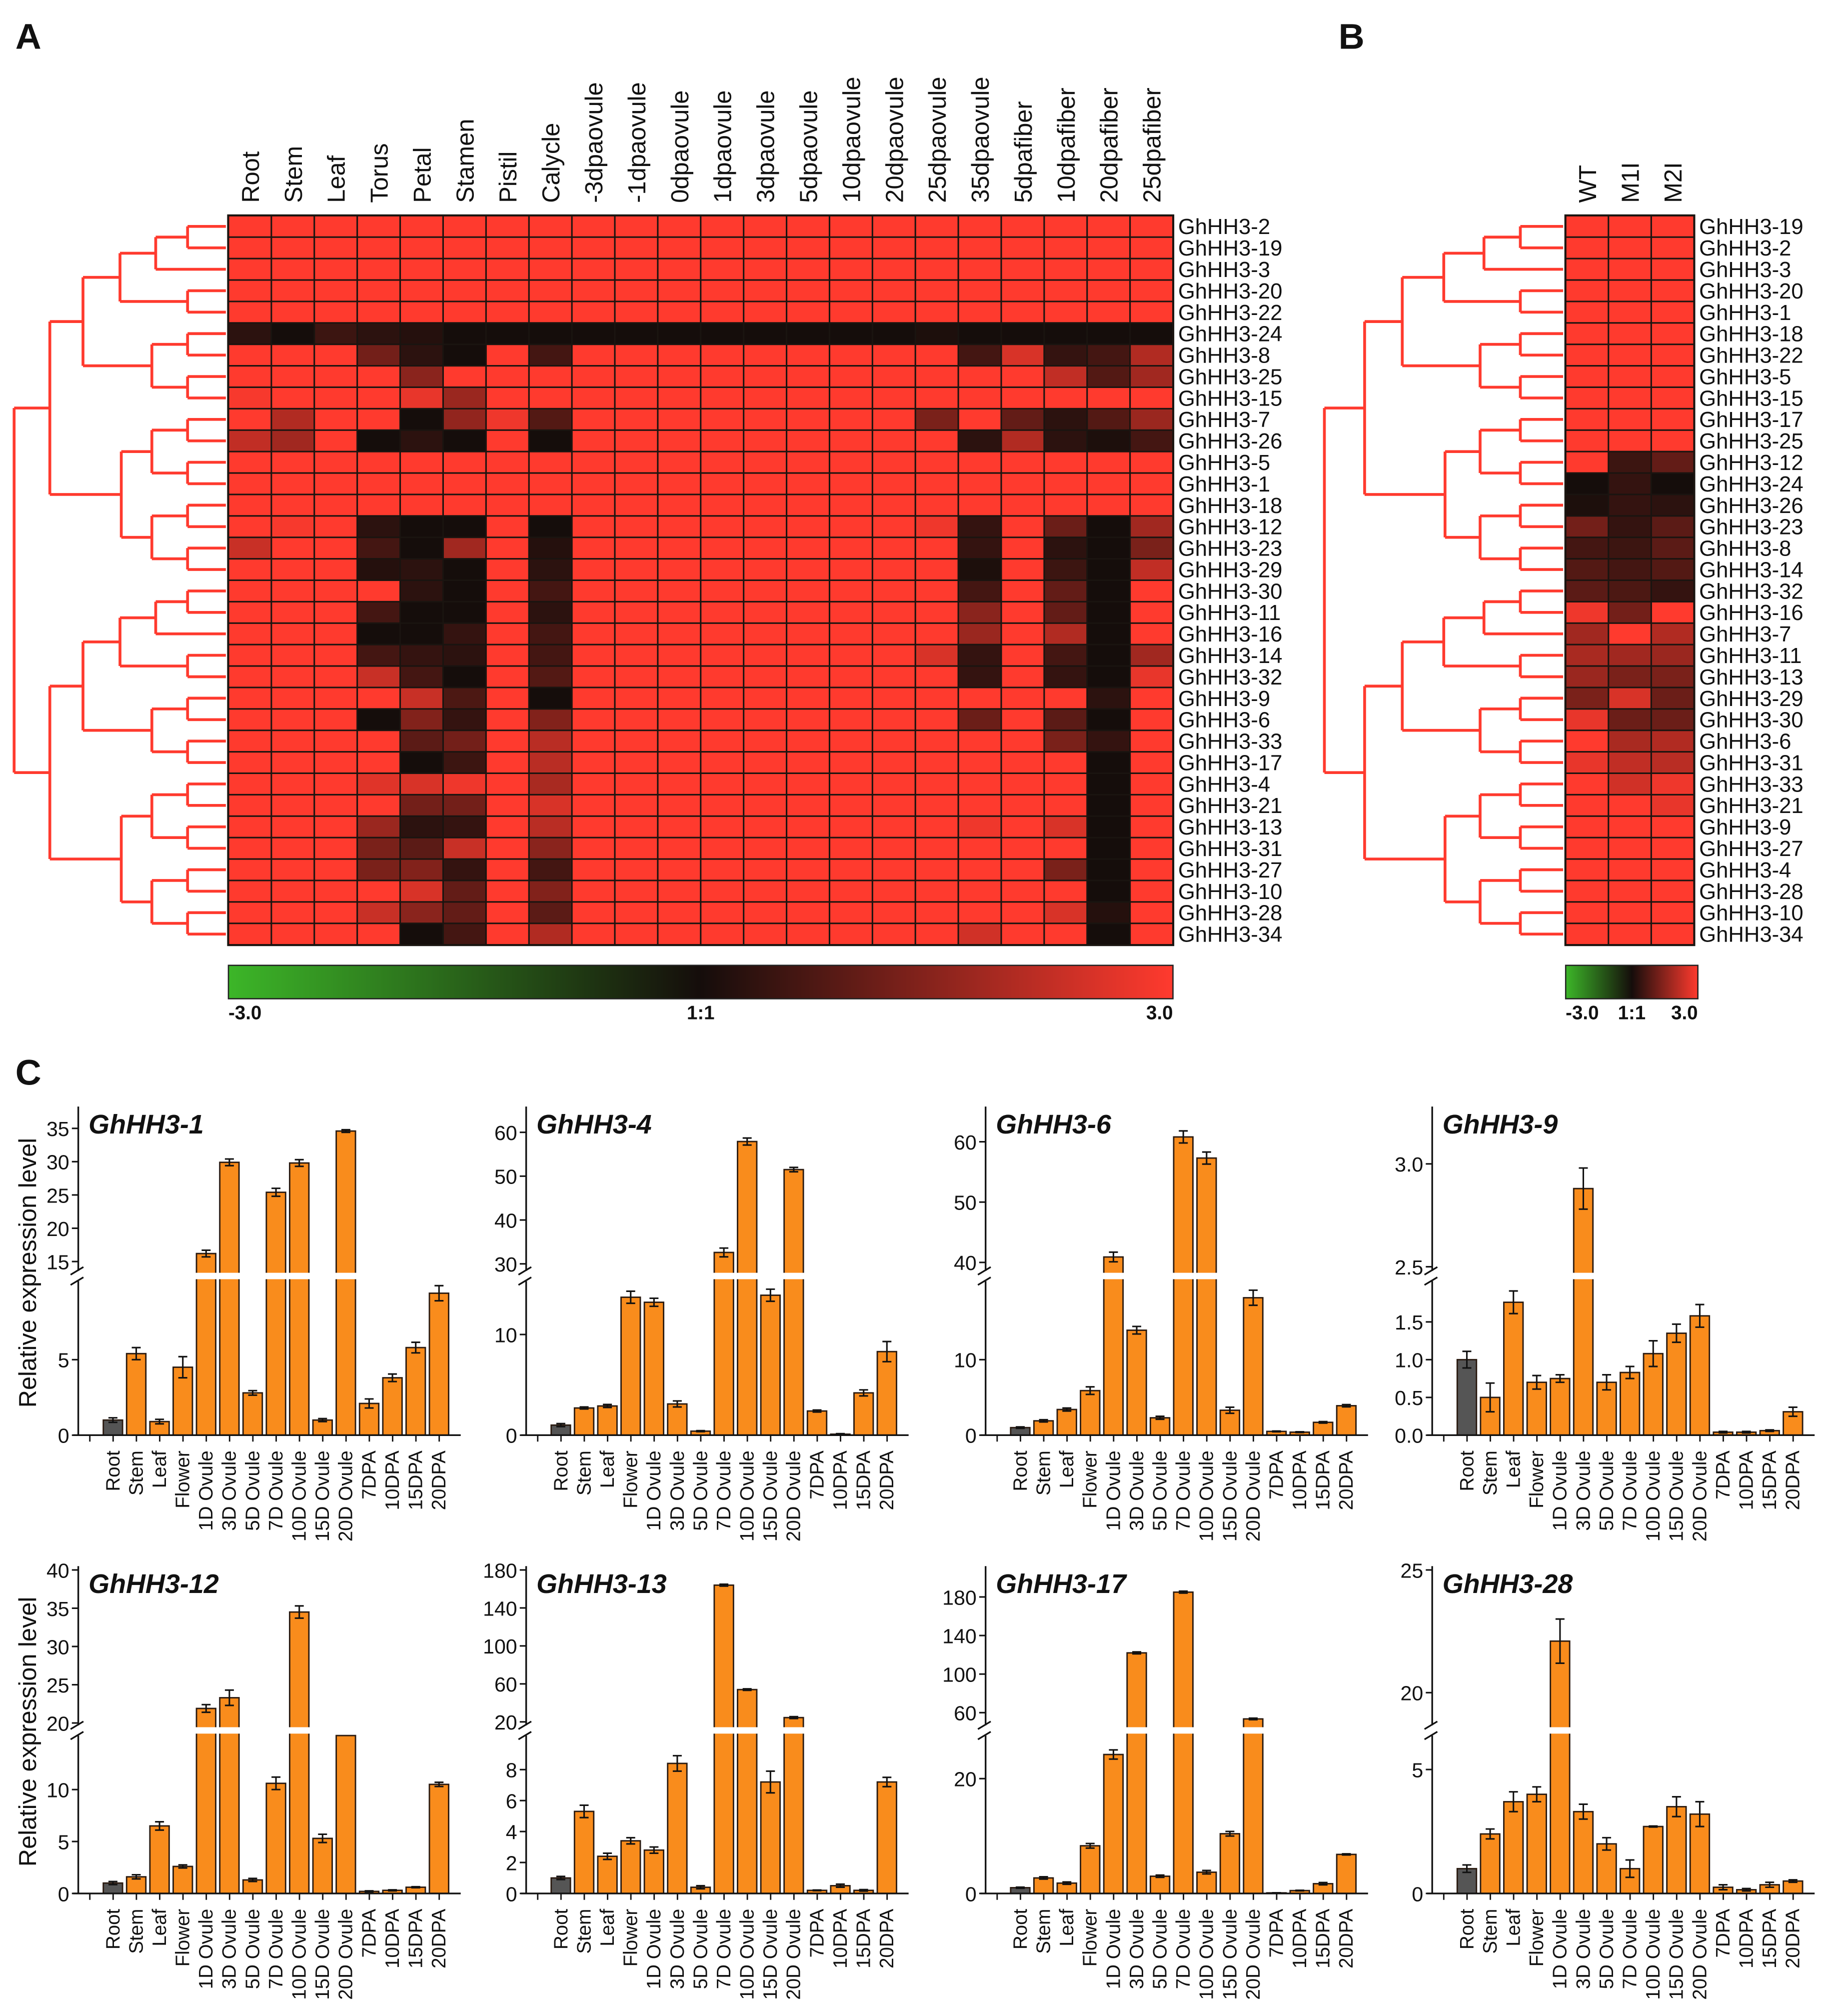  Describe the element at coordinates (584, 1473) in the screenshot. I see `x-tick-label: Stem` at that location.